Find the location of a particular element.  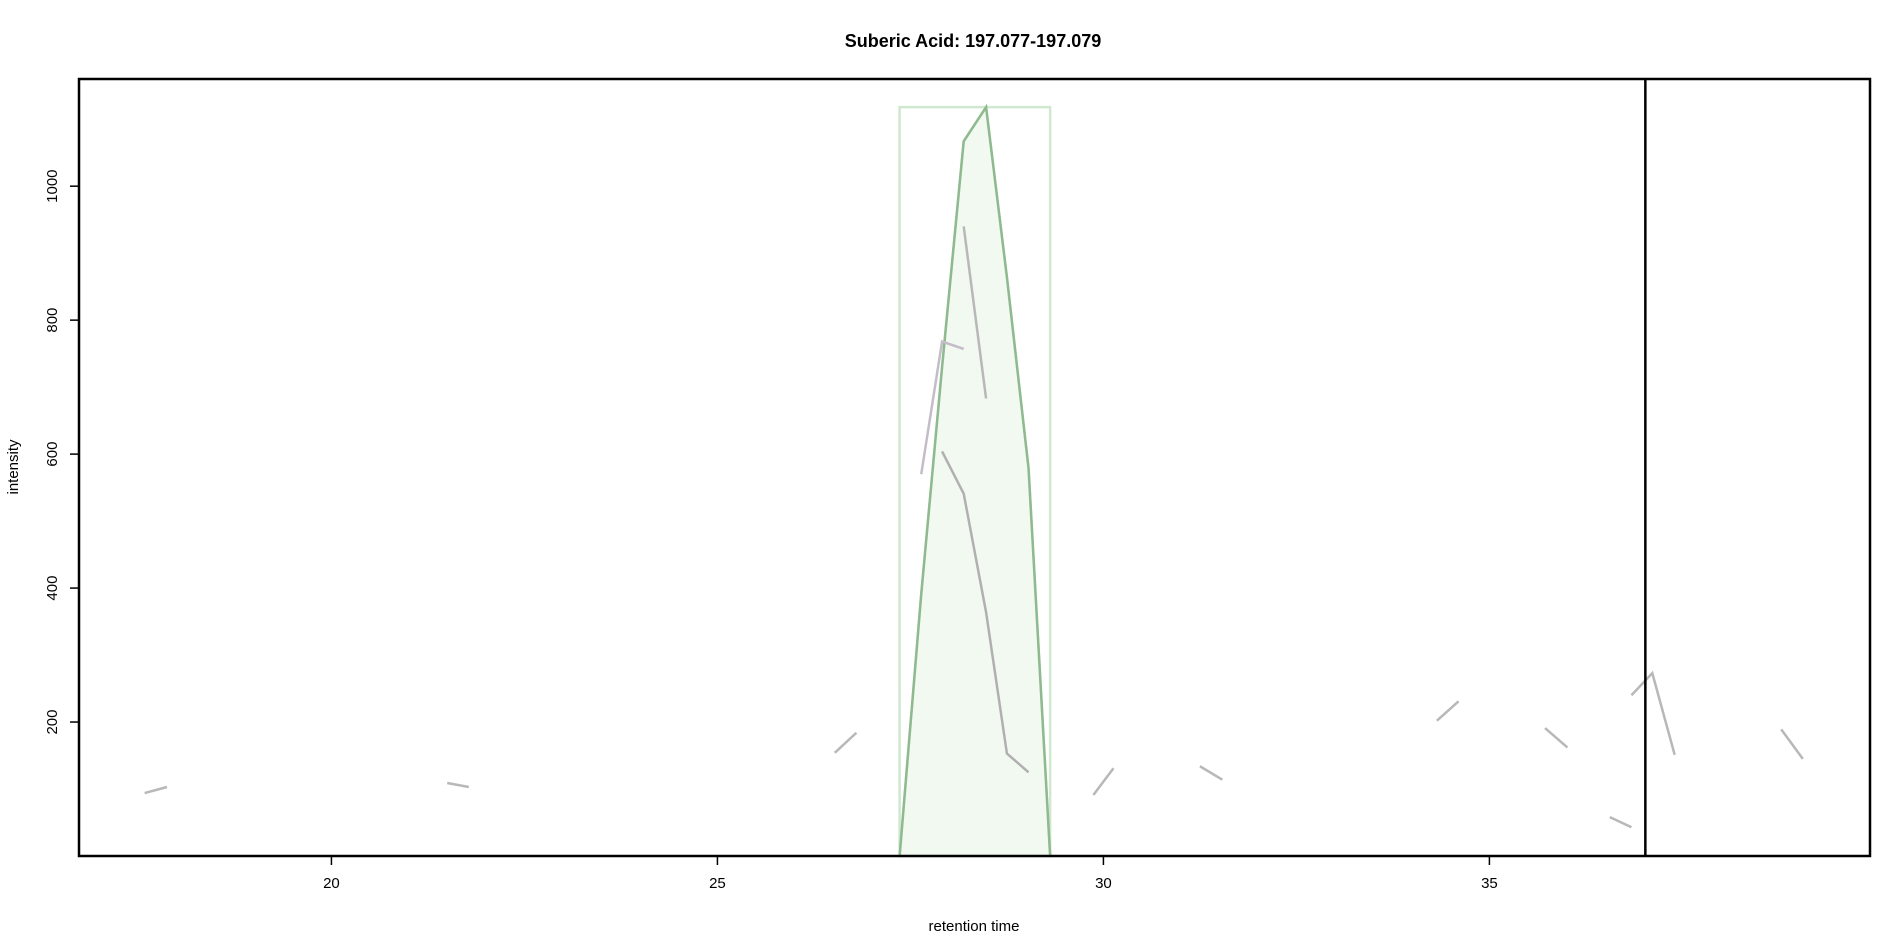

peak-area is located at coordinates (975, 480).